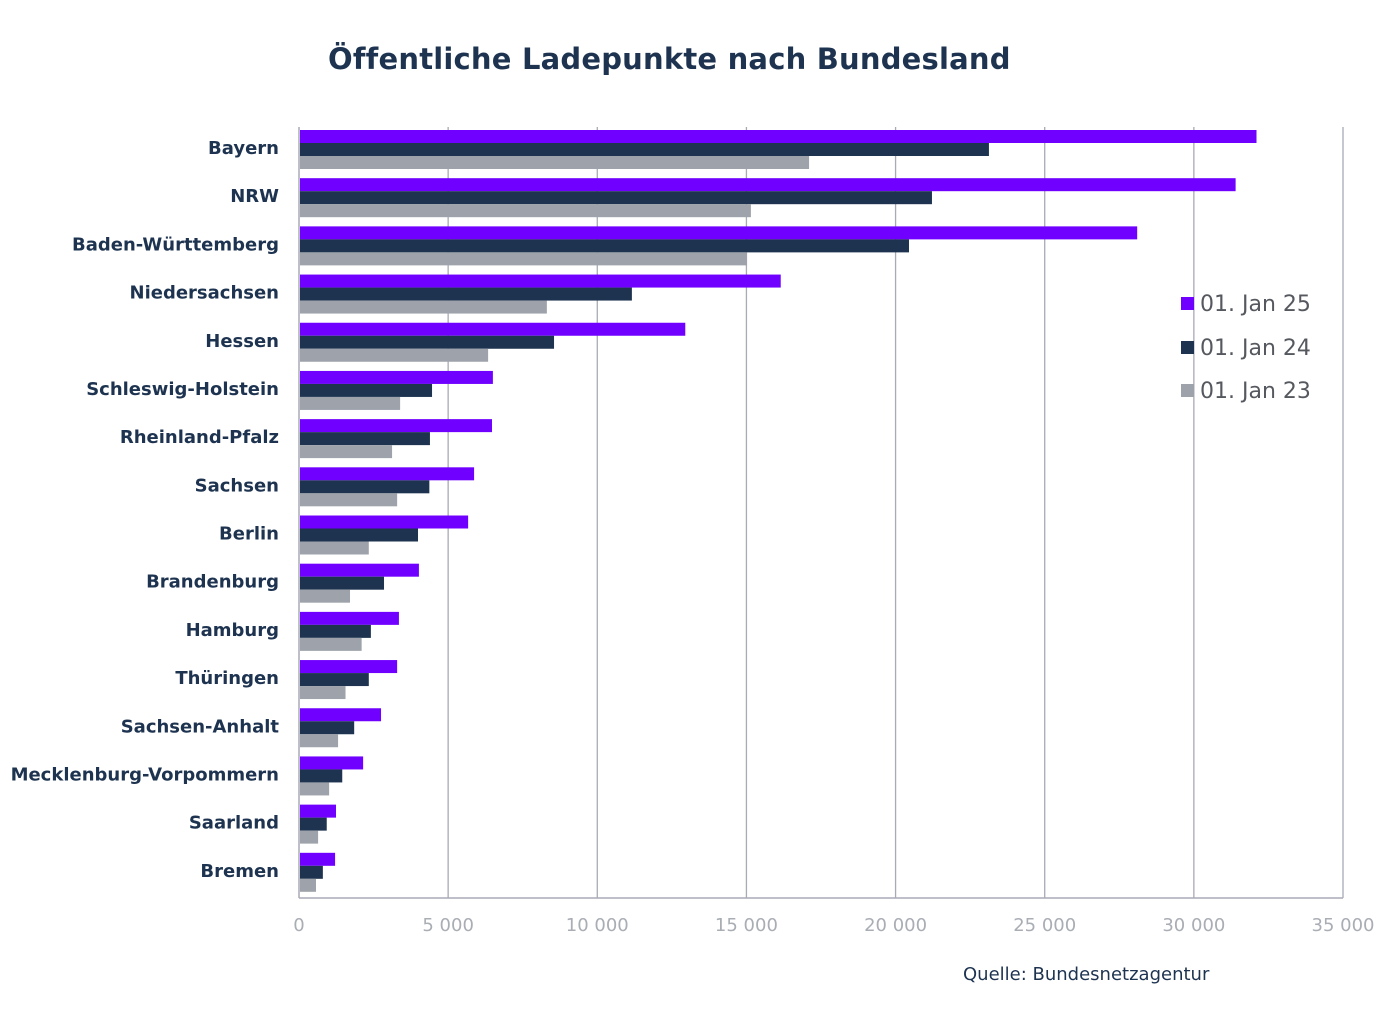 The width and height of the screenshot is (1400, 1020). I want to click on category-label: Berlin, so click(249, 534).